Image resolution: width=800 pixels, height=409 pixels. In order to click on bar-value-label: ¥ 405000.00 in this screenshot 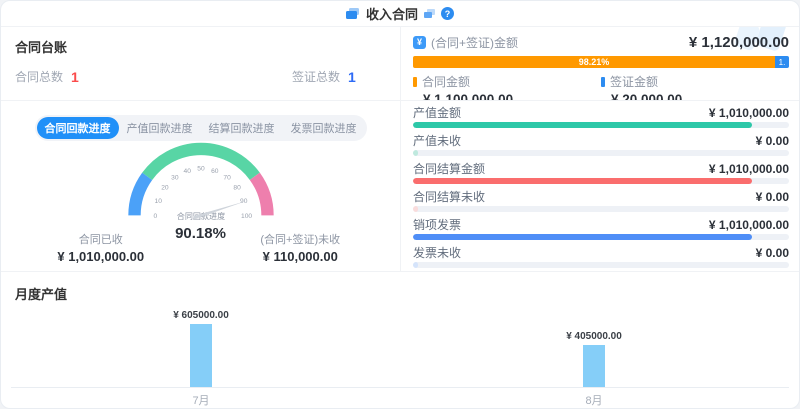, I will do `click(594, 336)`.